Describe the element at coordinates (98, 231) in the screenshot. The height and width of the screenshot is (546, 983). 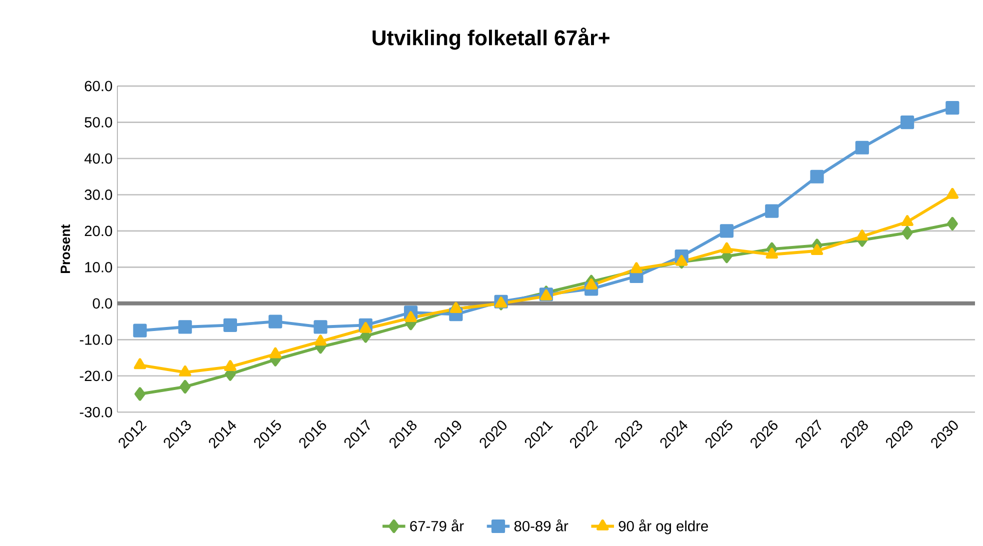
I see `y-tick-label: 20.0` at that location.